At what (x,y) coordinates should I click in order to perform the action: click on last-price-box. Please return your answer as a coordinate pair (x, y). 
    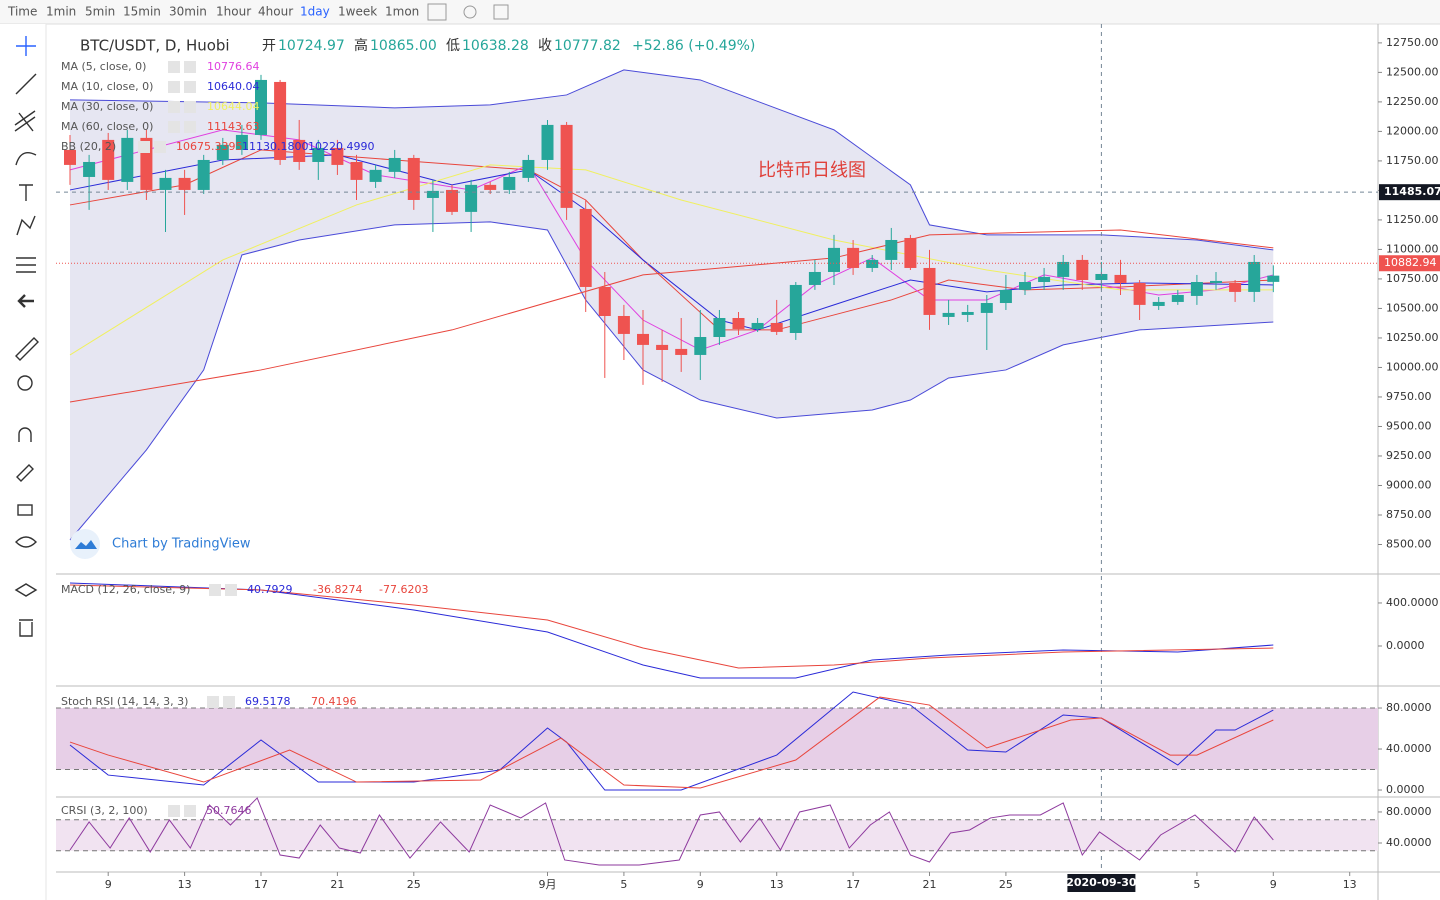
    Looking at the image, I should click on (1409, 263).